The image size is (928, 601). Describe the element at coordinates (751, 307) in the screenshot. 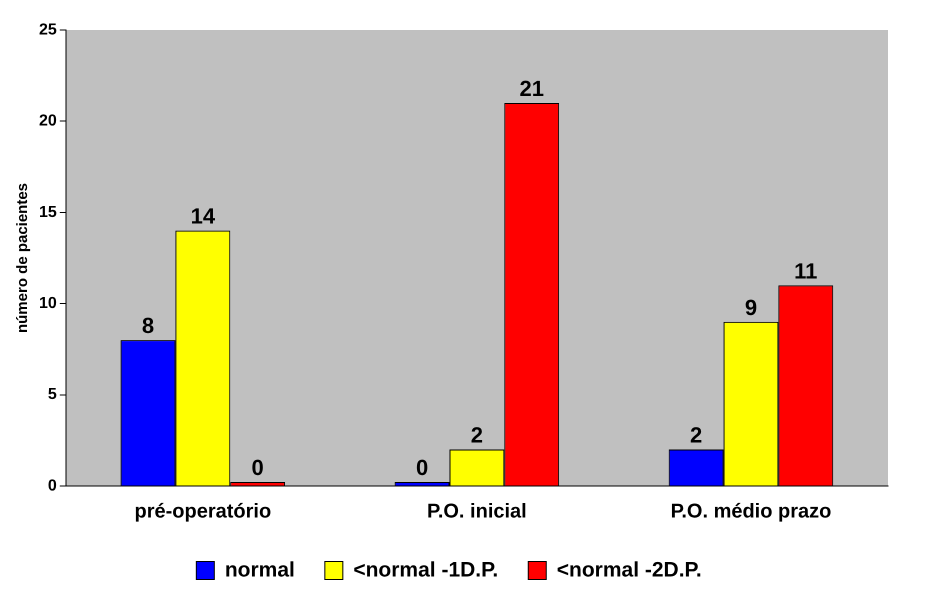

I see `data-label: 9` at that location.